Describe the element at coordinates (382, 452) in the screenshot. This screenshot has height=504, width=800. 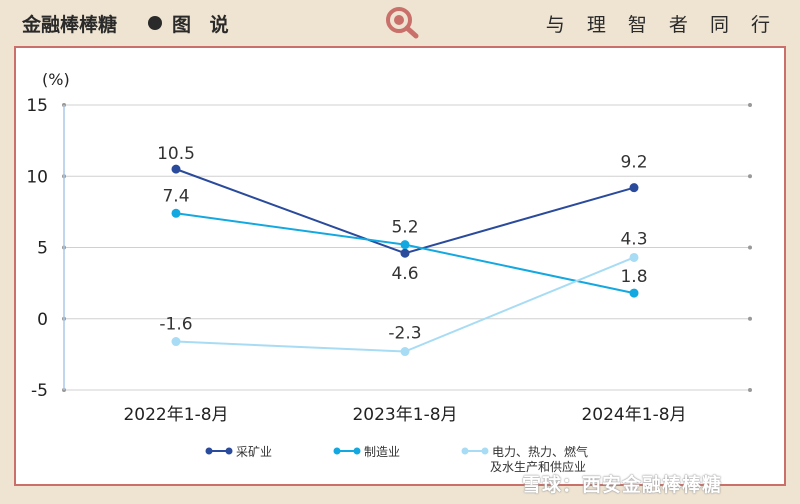
I see `legend-label: 制造业` at that location.